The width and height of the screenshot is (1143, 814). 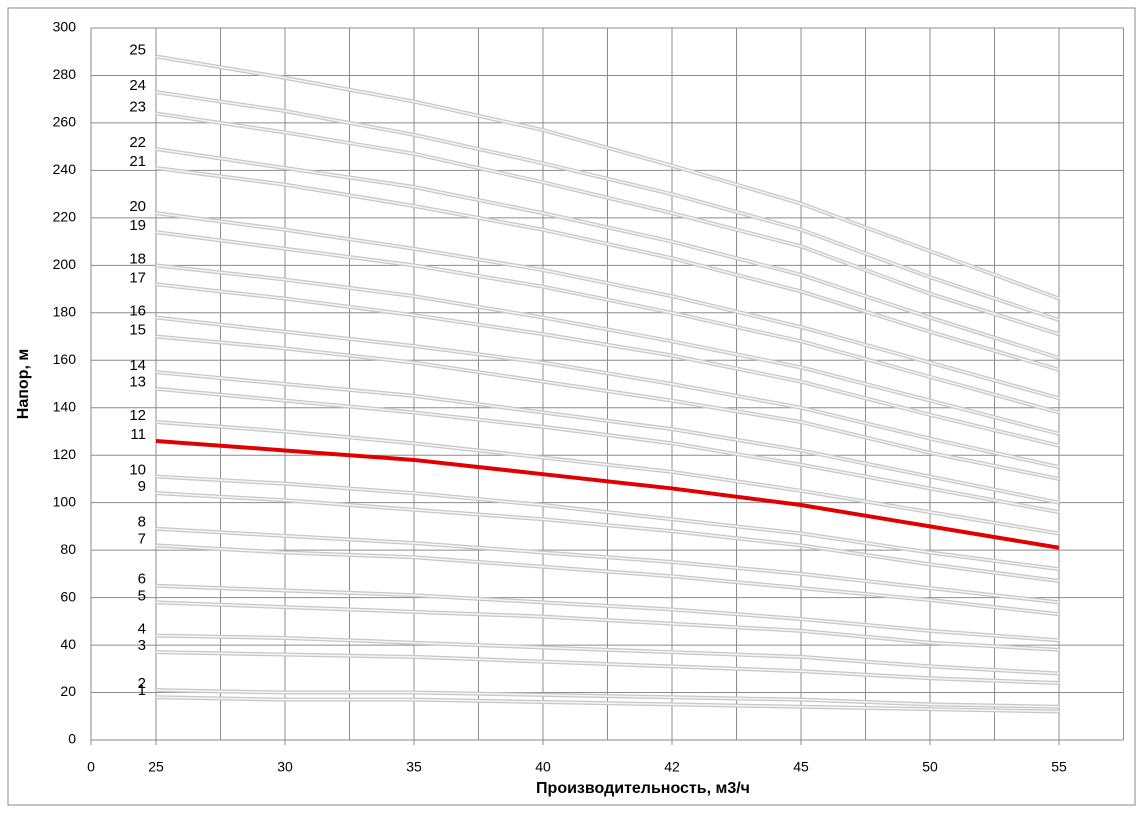 What do you see at coordinates (137, 142) in the screenshot?
I see `series-label: 22` at bounding box center [137, 142].